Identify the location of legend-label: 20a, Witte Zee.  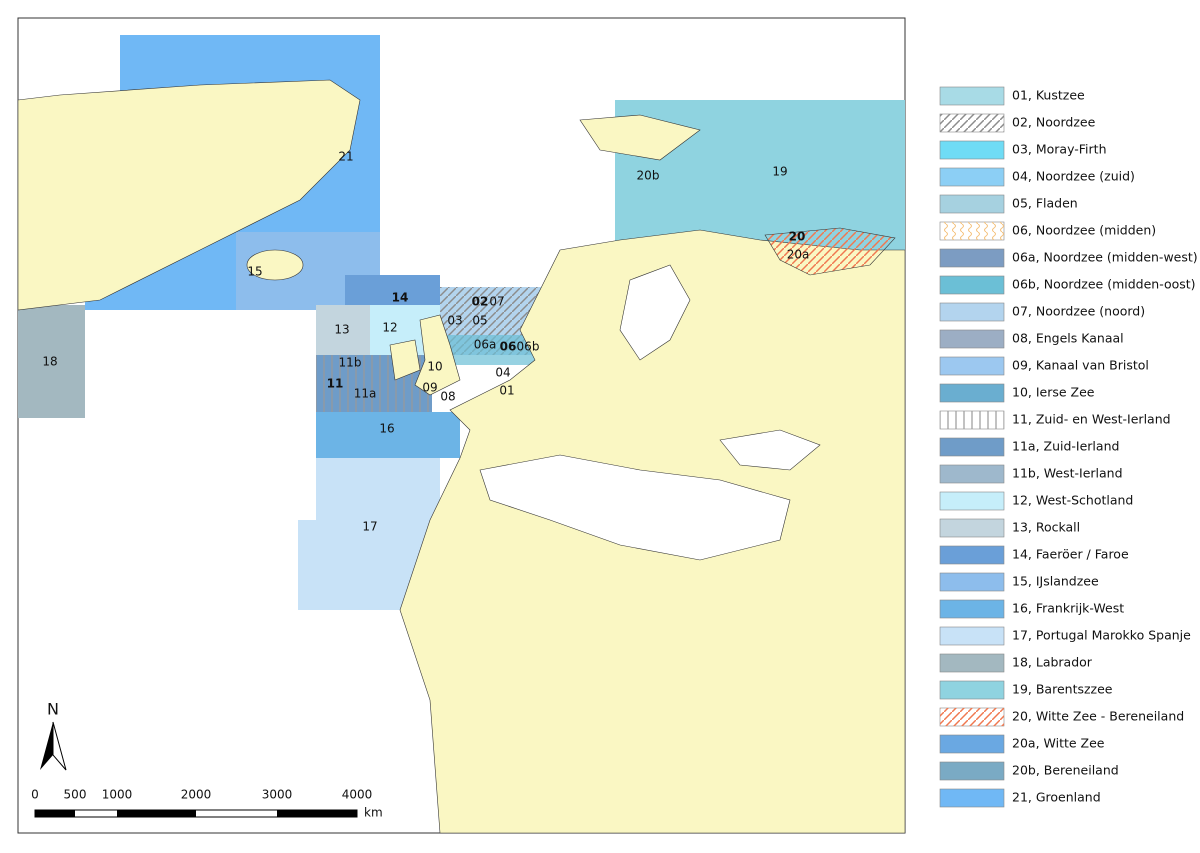
(1058, 743).